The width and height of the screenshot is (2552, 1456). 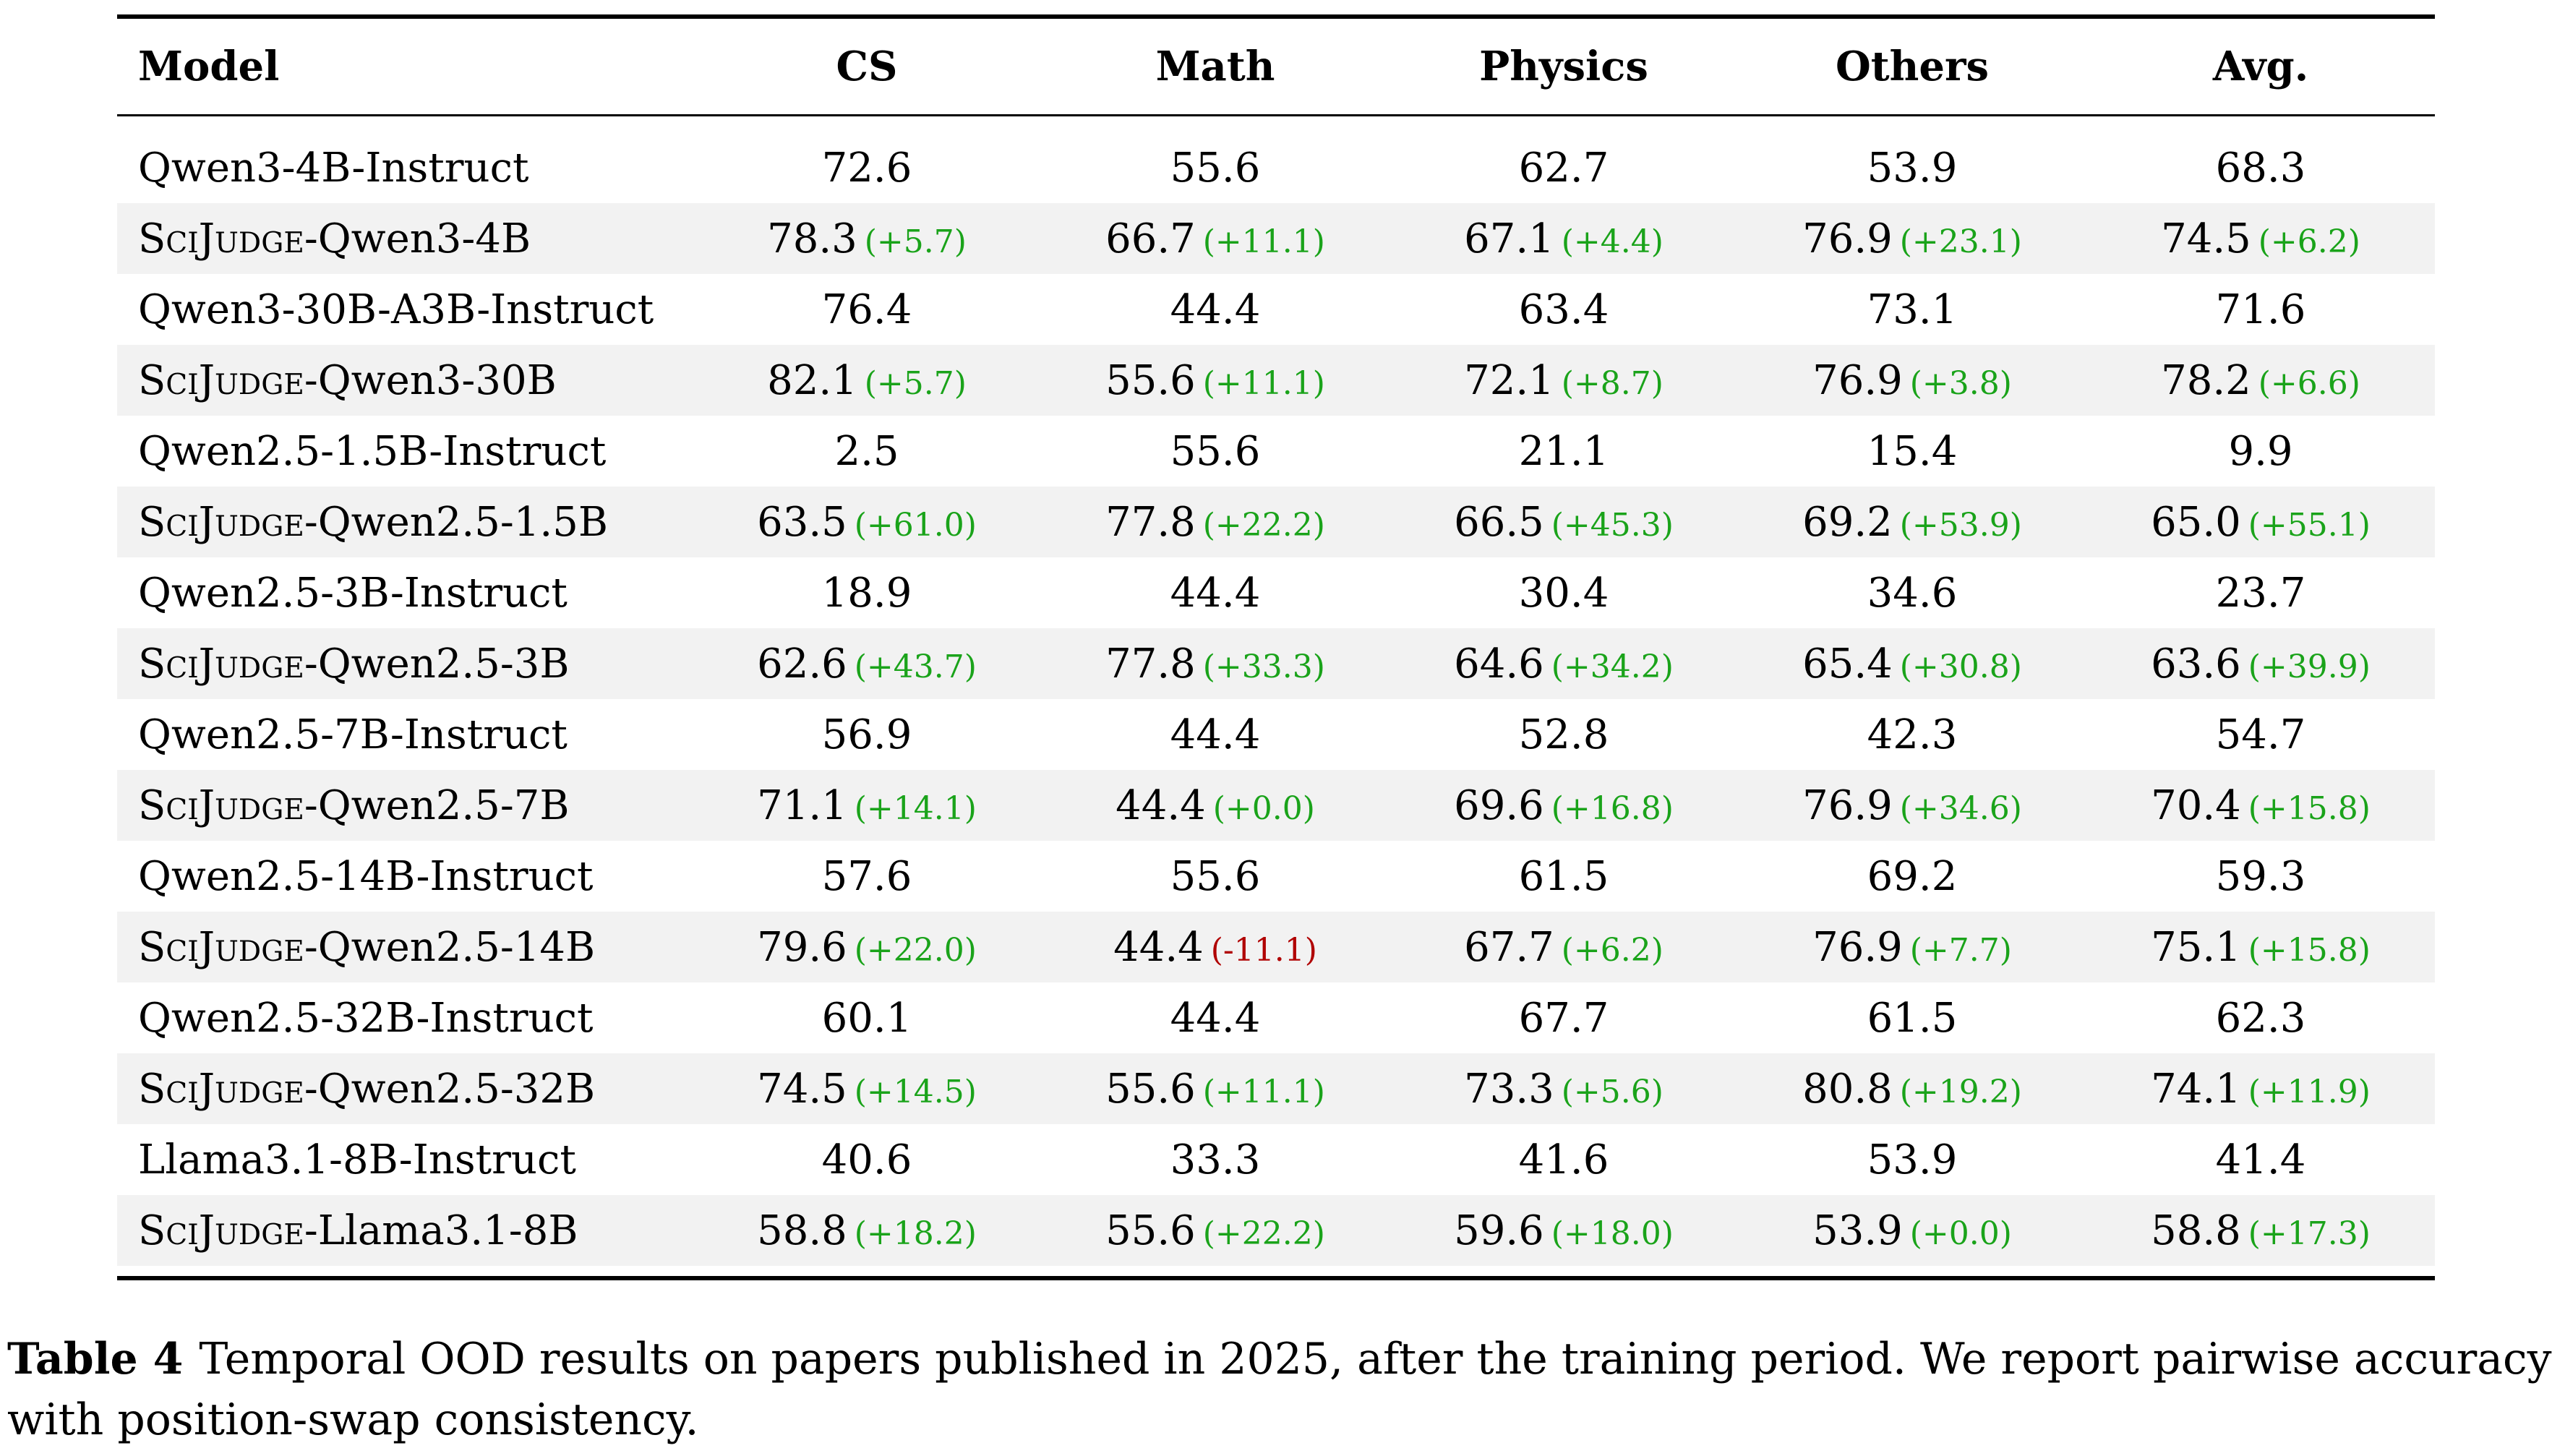 I want to click on score: 69.6, so click(x=1499, y=805).